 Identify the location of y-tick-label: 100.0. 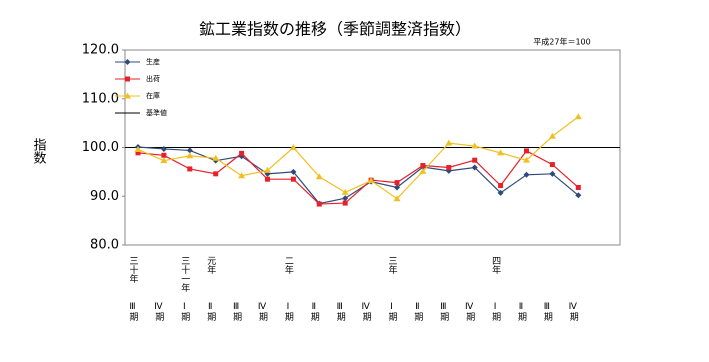
(100, 147).